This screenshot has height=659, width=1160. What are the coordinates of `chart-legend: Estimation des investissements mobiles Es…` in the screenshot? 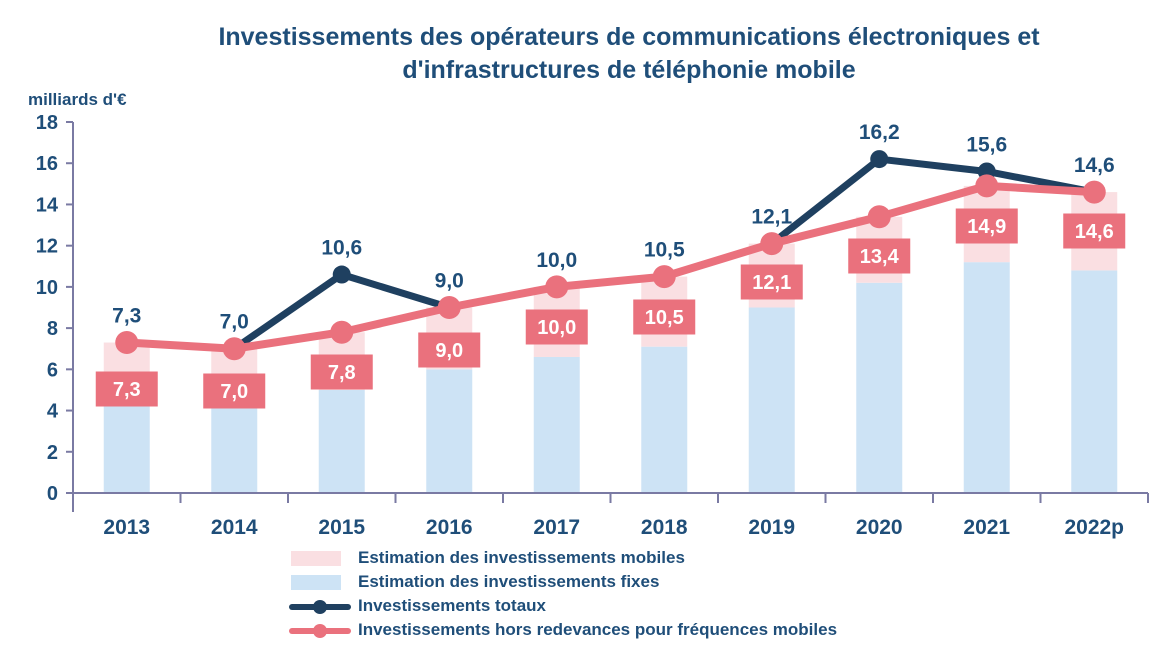 It's located at (563, 594).